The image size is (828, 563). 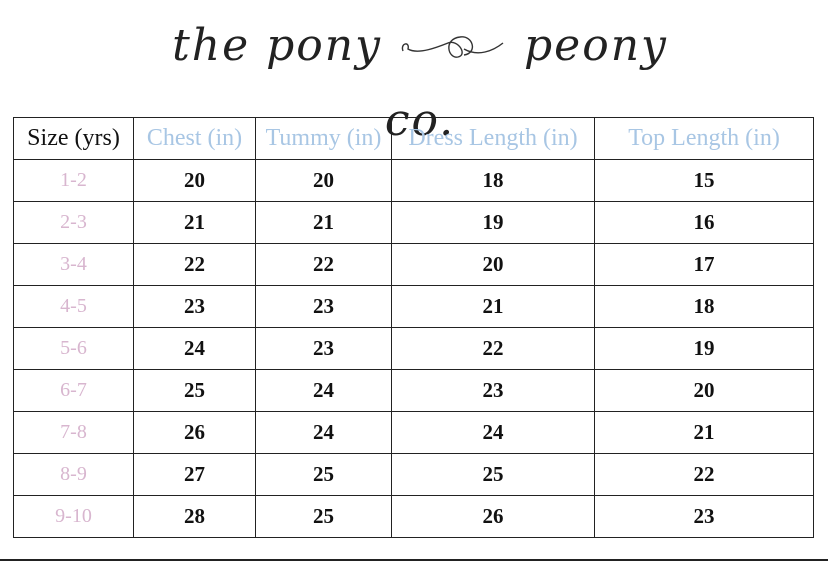 I want to click on header-size: Size (yrs), so click(x=73, y=138).